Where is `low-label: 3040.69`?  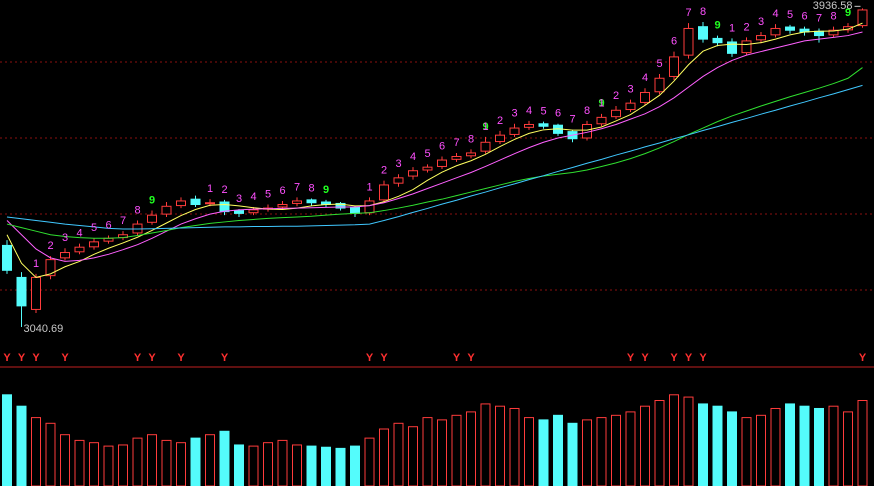 low-label: 3040.69 is located at coordinates (44, 329).